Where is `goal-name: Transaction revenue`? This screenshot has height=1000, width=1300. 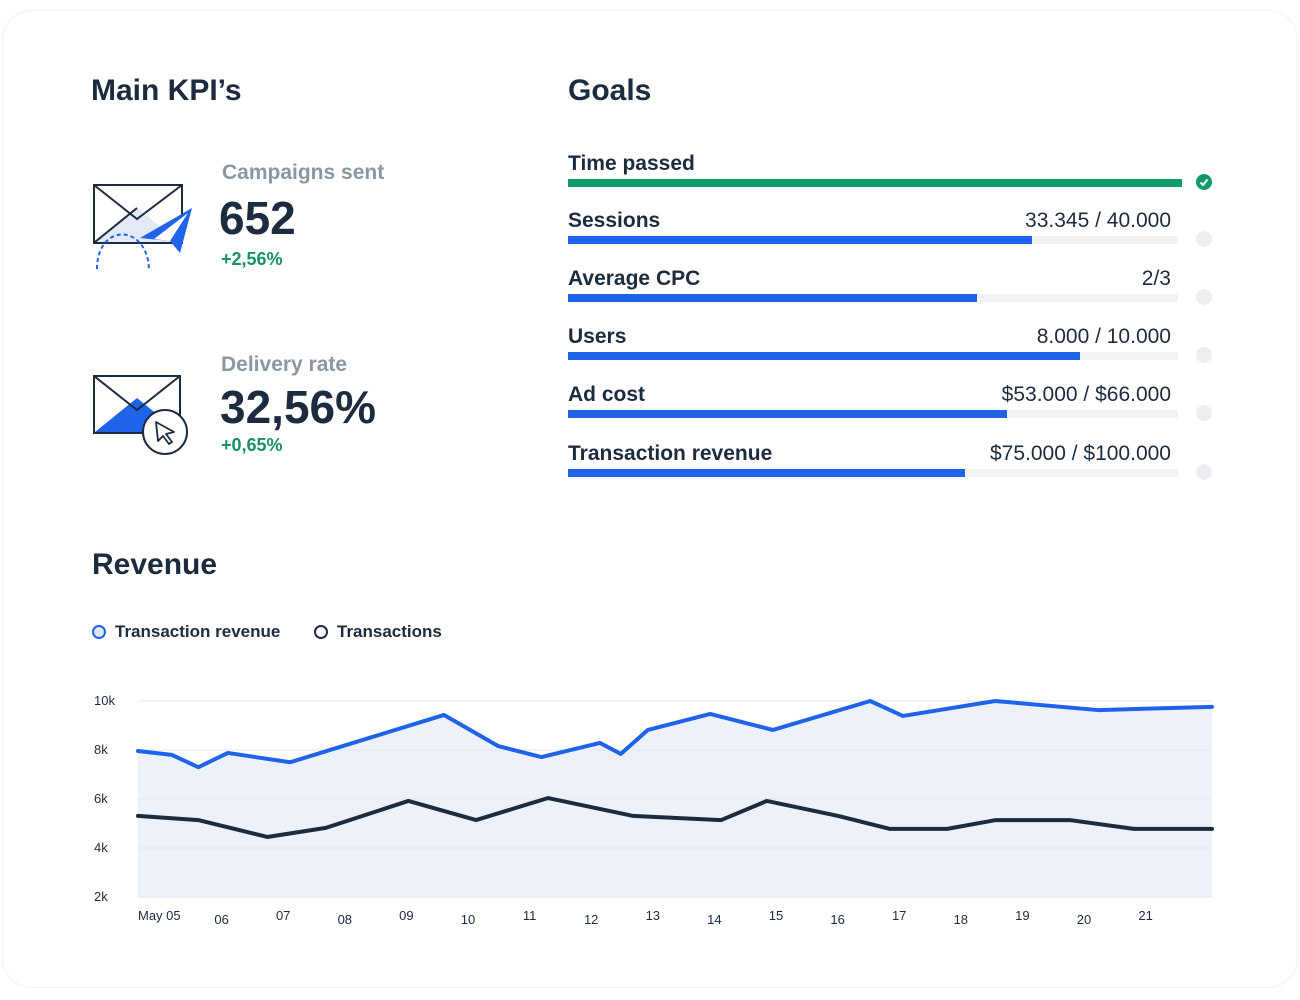
goal-name: Transaction revenue is located at coordinates (670, 453).